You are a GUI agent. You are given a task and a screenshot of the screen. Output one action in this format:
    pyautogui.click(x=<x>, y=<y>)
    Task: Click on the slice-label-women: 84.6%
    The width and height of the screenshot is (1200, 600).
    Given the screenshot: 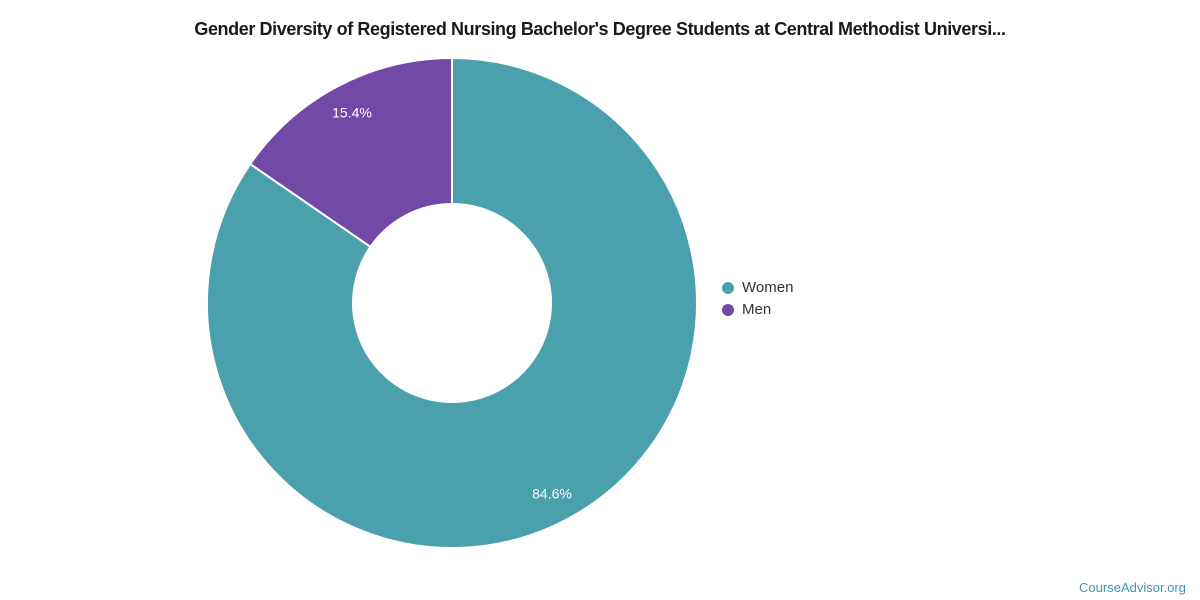 What is the action you would take?
    pyautogui.click(x=552, y=493)
    